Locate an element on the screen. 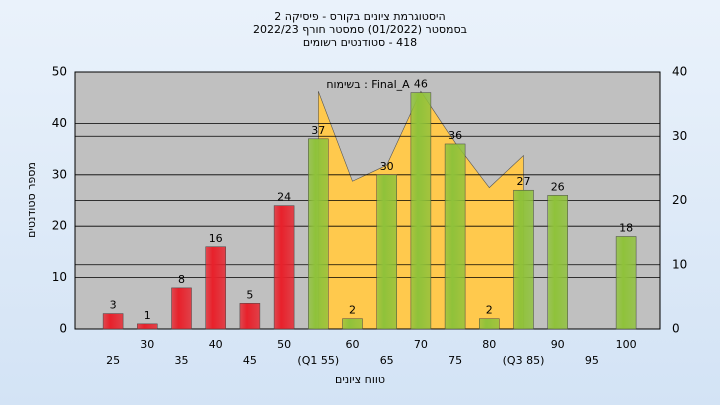 This screenshot has width=720, height=405. y2-tick-label: 0 is located at coordinates (676, 329).